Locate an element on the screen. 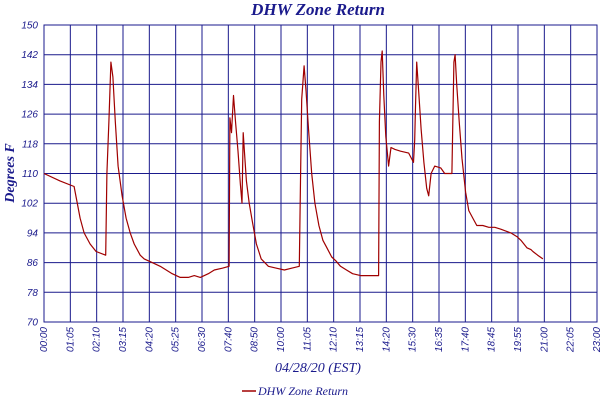  x-tick-label: 01:05 is located at coordinates (70, 339).